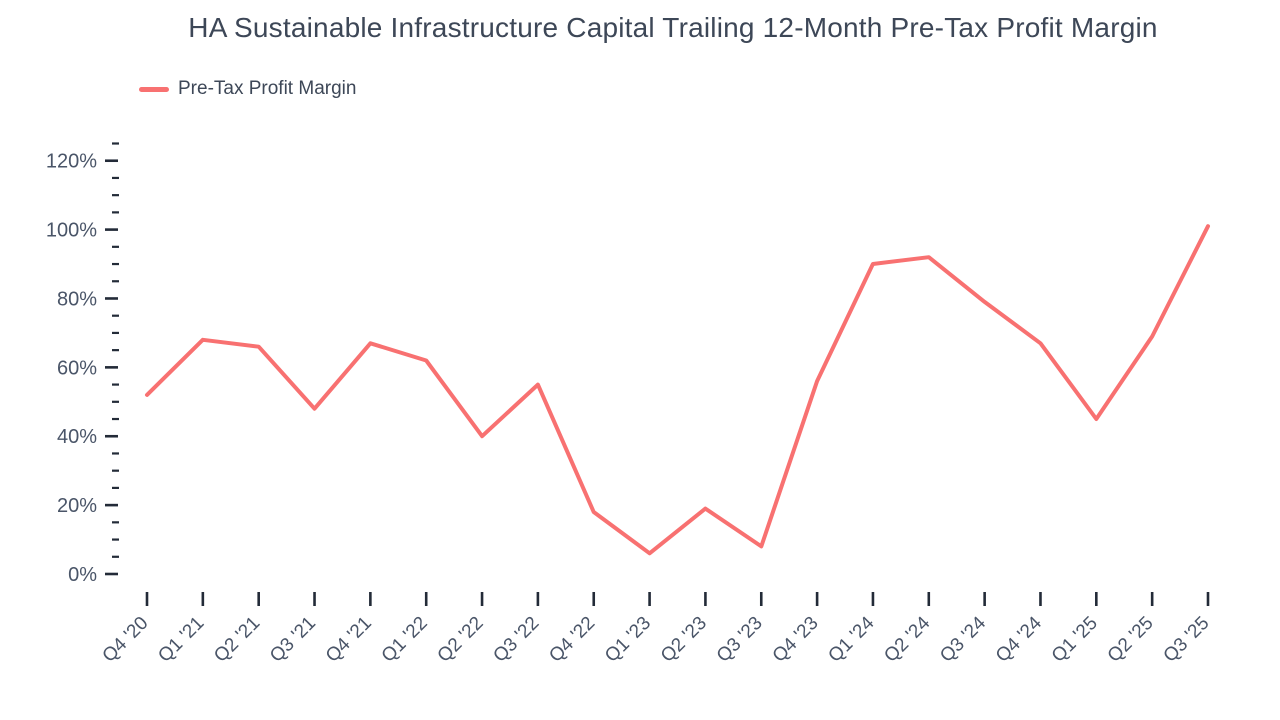 The height and width of the screenshot is (720, 1280). What do you see at coordinates (572, 640) in the screenshot?
I see `x-axis-tick-label: Q4 '22` at bounding box center [572, 640].